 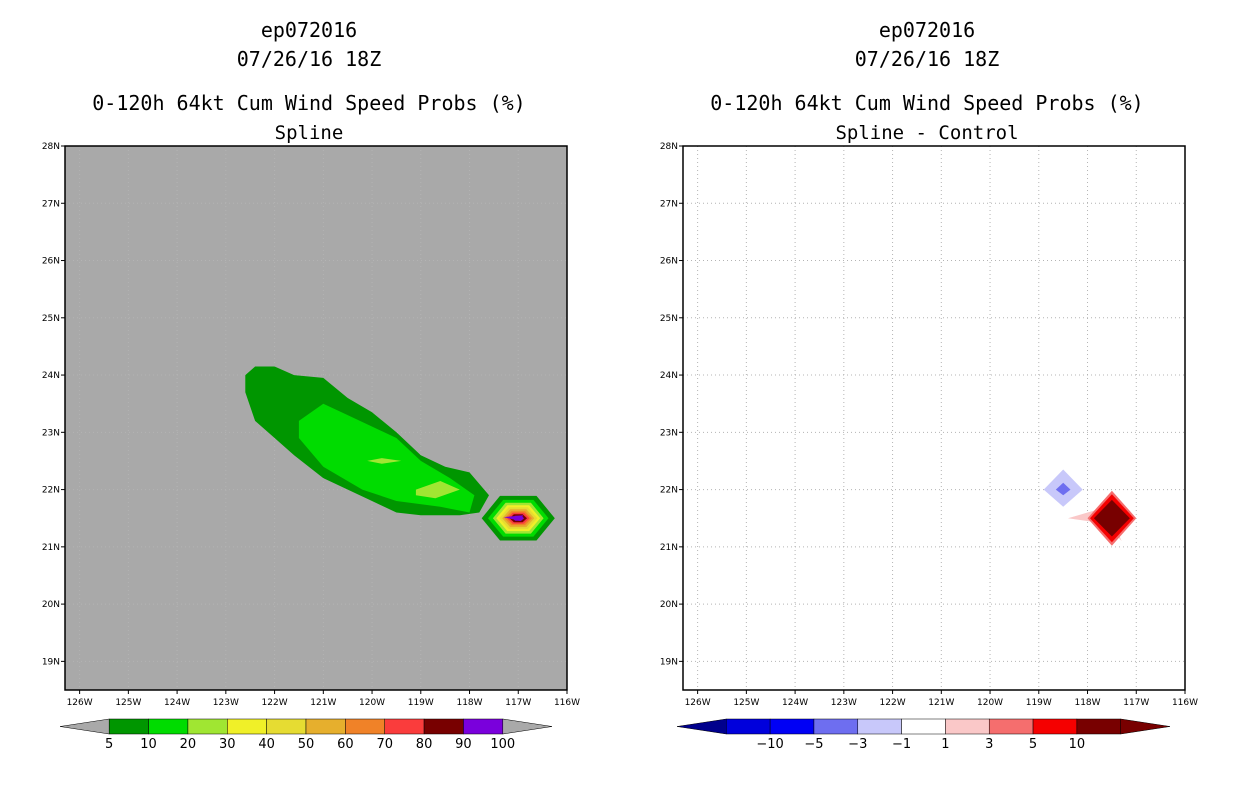 I want to click on colorbar-right: −10 −5 −3 −1 1 3 5 10, so click(x=923, y=735).